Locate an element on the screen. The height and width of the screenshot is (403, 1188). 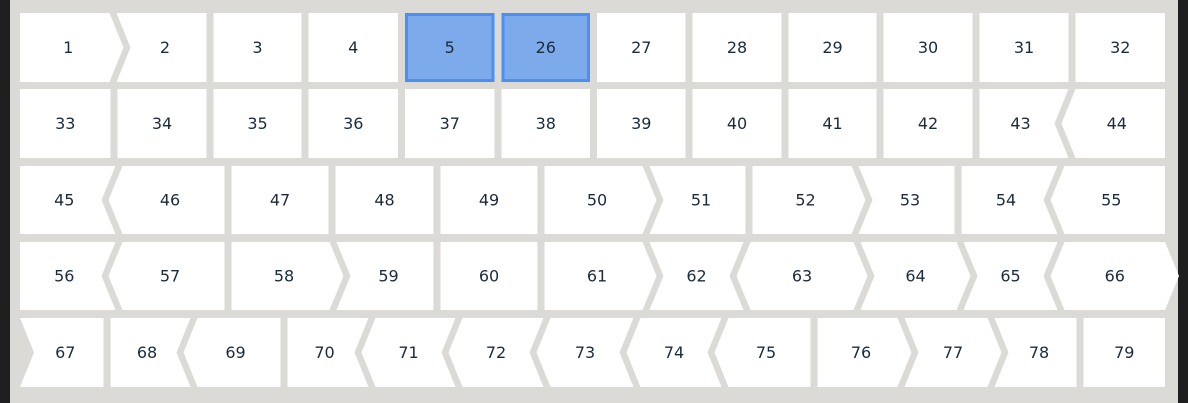
grid-cell-47: 47 is located at coordinates (280, 200).